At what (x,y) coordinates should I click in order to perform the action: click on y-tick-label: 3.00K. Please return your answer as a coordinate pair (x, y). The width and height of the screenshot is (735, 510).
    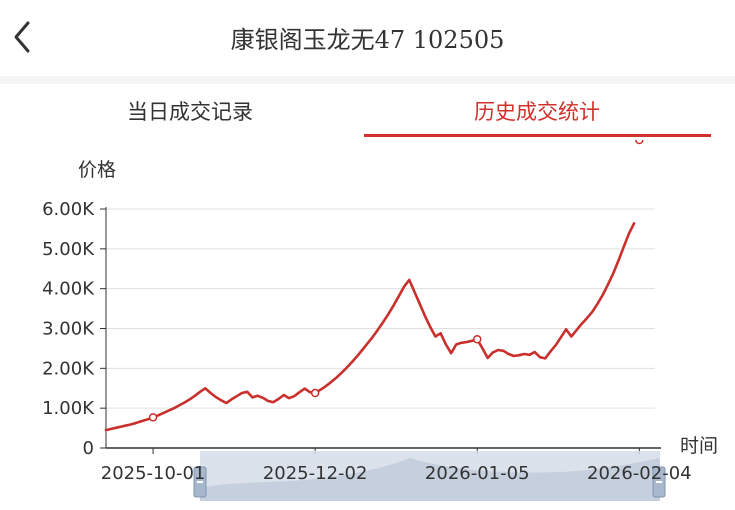
    Looking at the image, I should click on (68, 329).